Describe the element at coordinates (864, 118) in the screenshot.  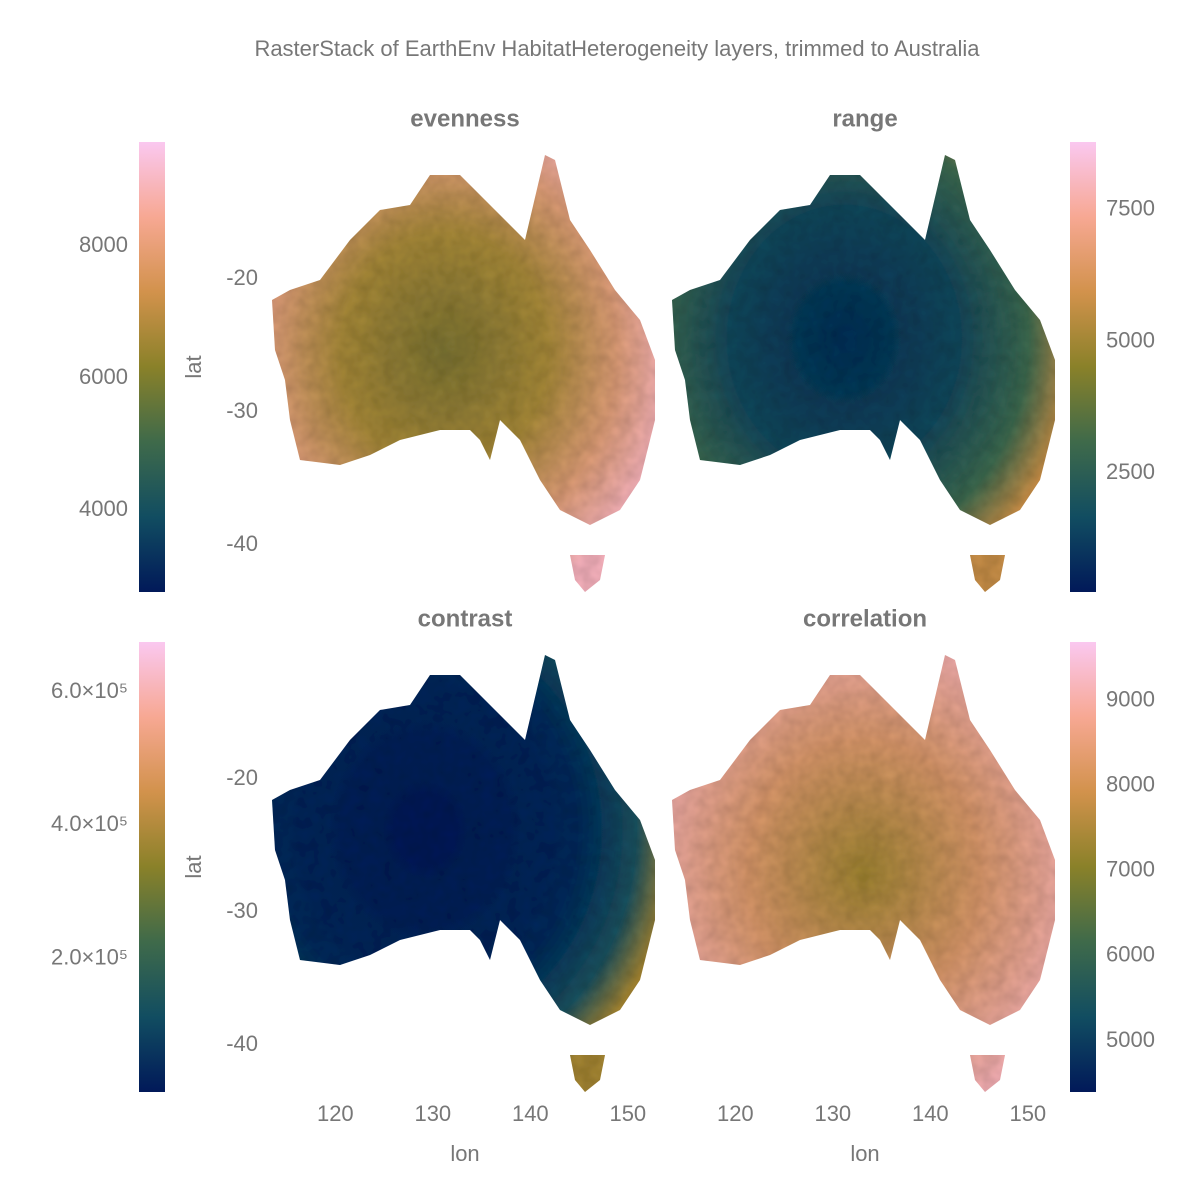
I see `panel-title: range` at that location.